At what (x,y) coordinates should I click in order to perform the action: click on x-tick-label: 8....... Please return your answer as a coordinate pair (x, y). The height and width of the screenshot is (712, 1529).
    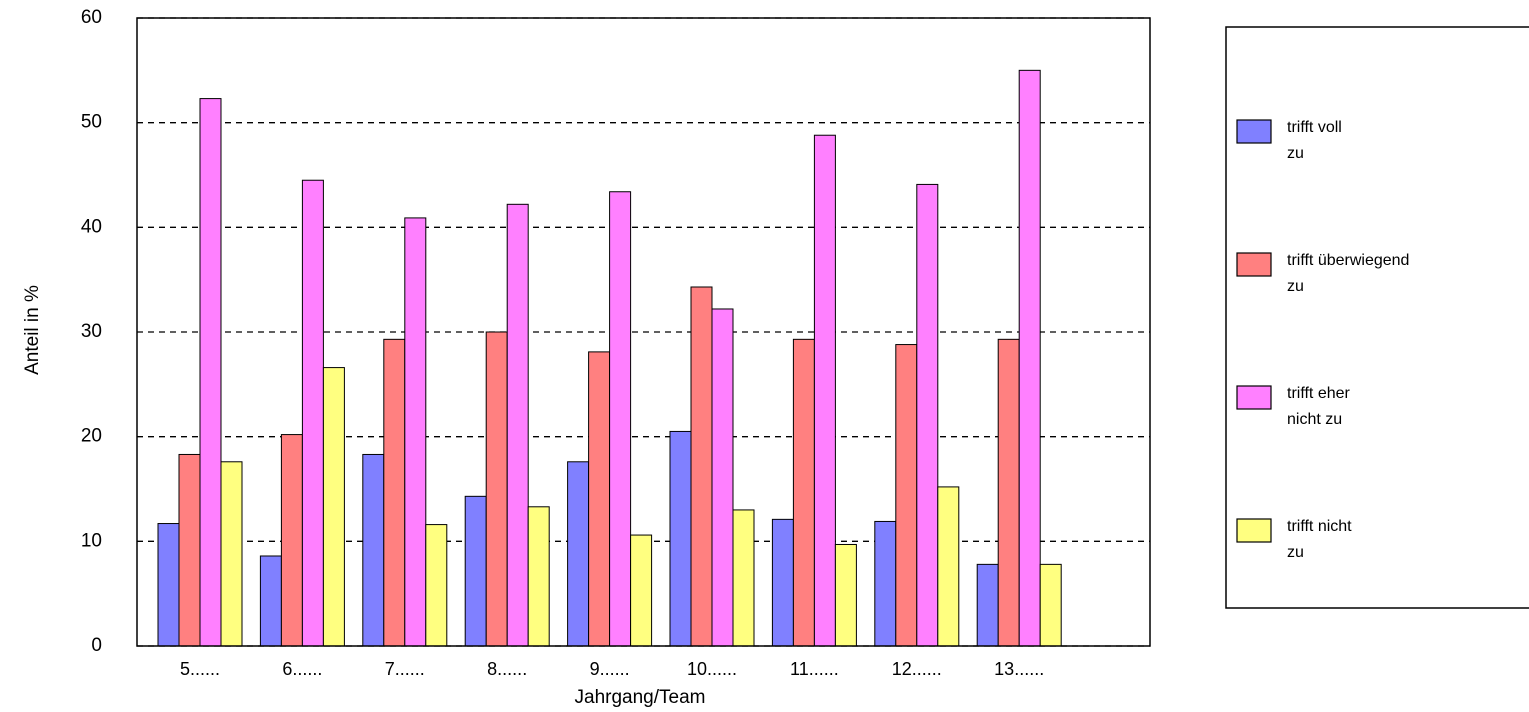
    Looking at the image, I should click on (507, 669).